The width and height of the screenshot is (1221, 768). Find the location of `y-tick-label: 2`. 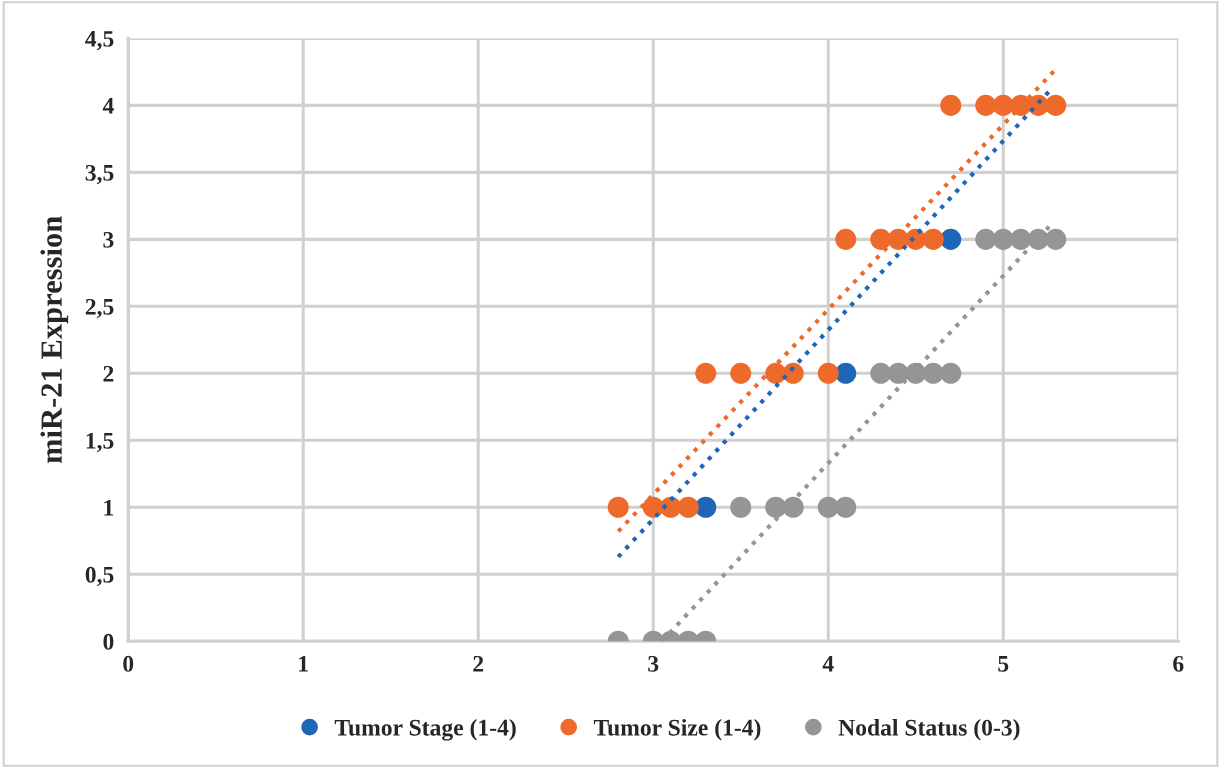

y-tick-label: 2 is located at coordinates (108, 373).